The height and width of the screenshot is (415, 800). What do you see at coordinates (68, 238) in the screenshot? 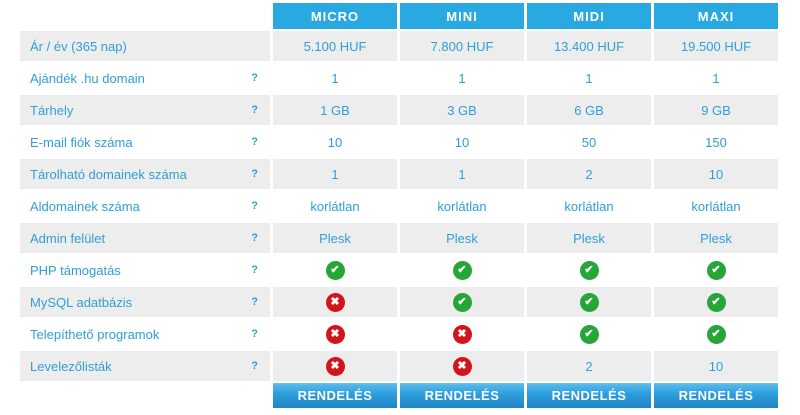
I see `row-label-text: Admin felület` at bounding box center [68, 238].